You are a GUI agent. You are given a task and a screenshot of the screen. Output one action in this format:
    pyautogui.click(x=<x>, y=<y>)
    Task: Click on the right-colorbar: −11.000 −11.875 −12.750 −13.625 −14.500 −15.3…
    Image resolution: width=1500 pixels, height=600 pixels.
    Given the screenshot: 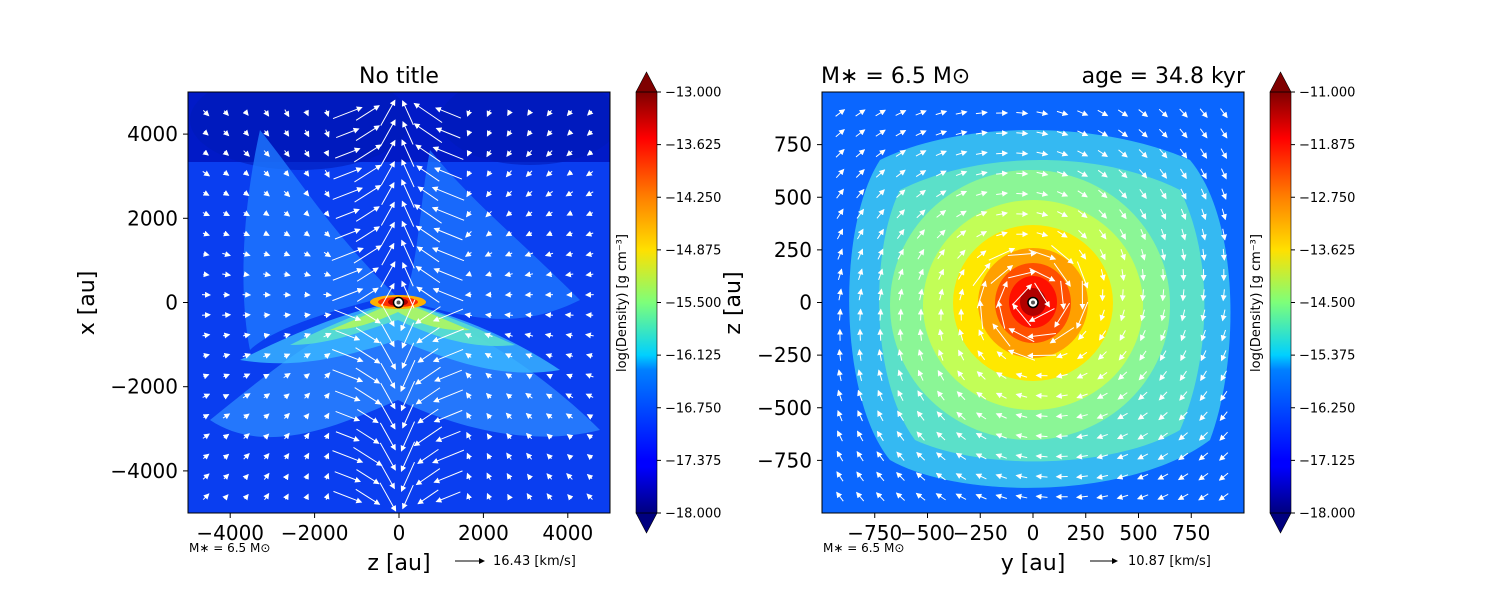 What is the action you would take?
    pyautogui.click(x=1302, y=302)
    